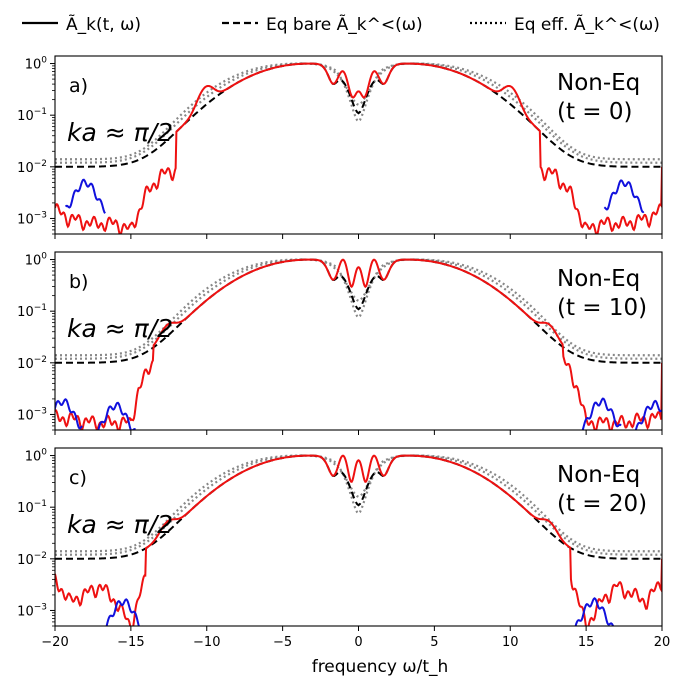 The height and width of the screenshot is (676, 676). I want to click on x-tick-label: 20, so click(662, 642).